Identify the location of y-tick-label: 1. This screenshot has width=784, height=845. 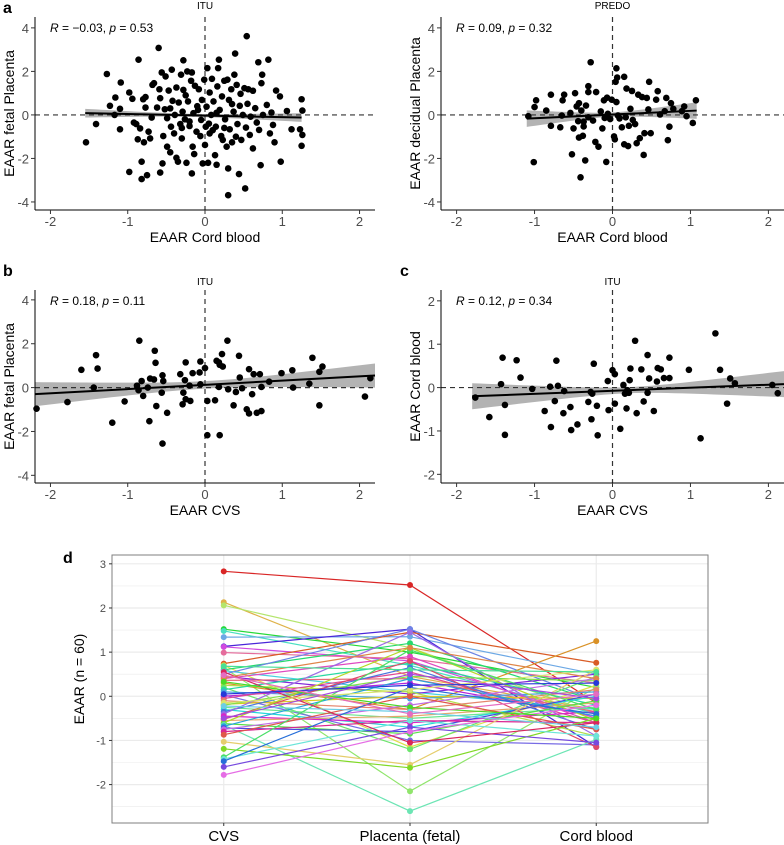
(103, 653).